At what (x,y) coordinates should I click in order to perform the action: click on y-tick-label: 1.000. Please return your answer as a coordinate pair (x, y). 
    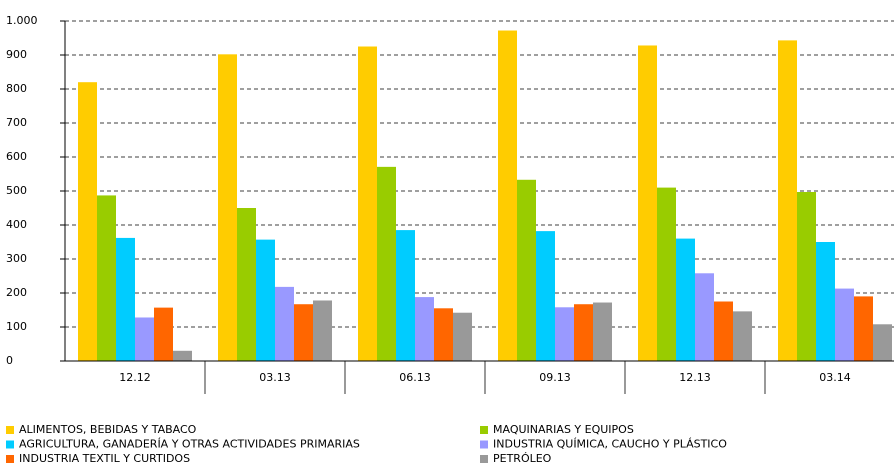
    Looking at the image, I should click on (22, 20).